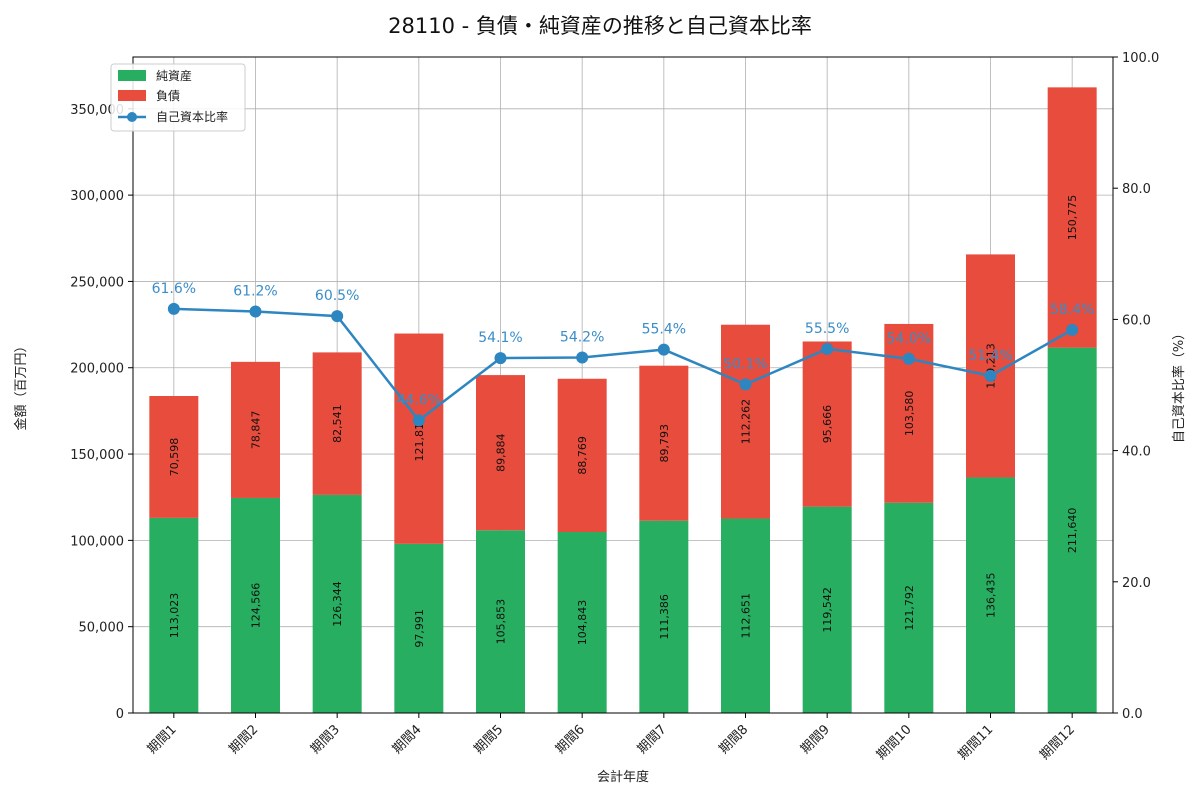 The image size is (1200, 800). What do you see at coordinates (1136, 452) in the screenshot?
I see `y2-tick-label: 40.0` at bounding box center [1136, 452].